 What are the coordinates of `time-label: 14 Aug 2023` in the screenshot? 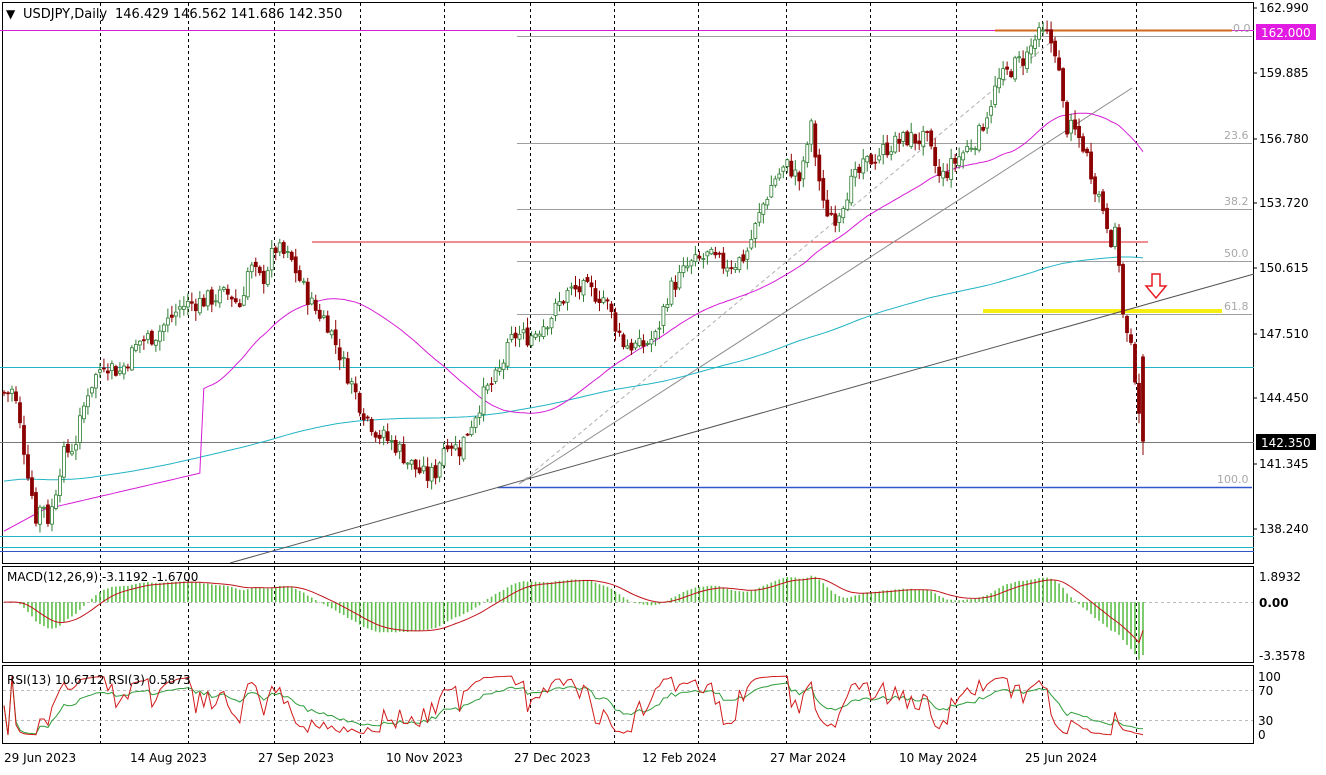 It's located at (168, 758).